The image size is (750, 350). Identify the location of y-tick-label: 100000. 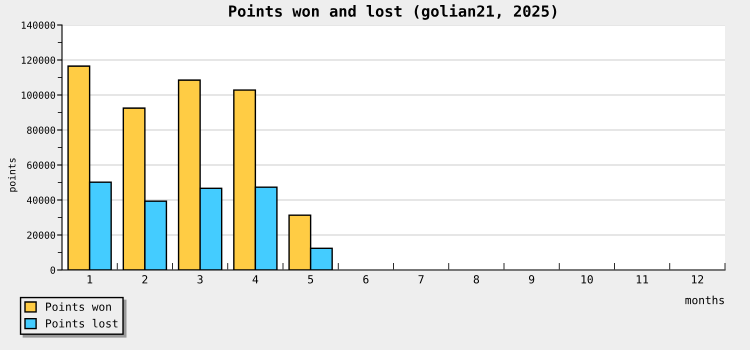
(39, 95).